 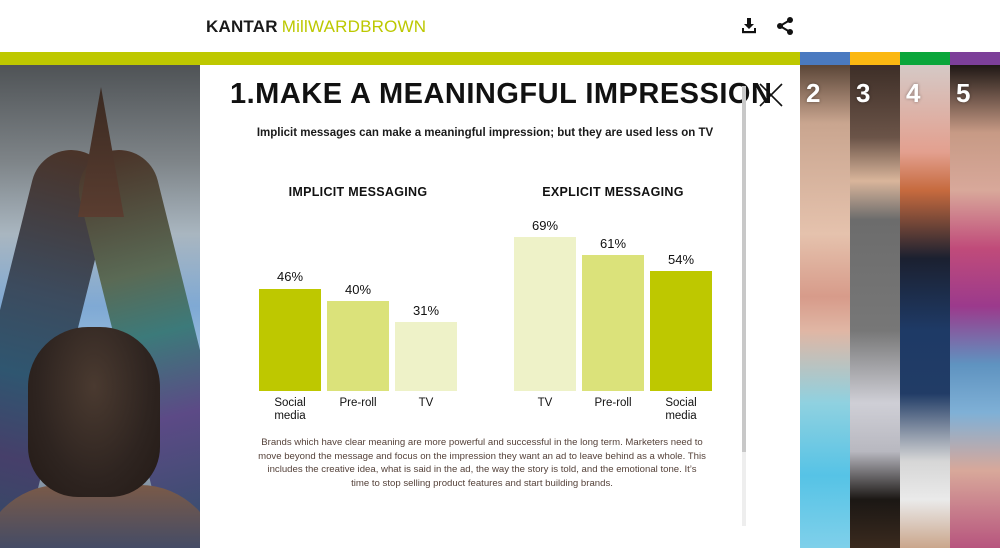 What do you see at coordinates (813, 93) in the screenshot?
I see `nav-strip-number: 2` at bounding box center [813, 93].